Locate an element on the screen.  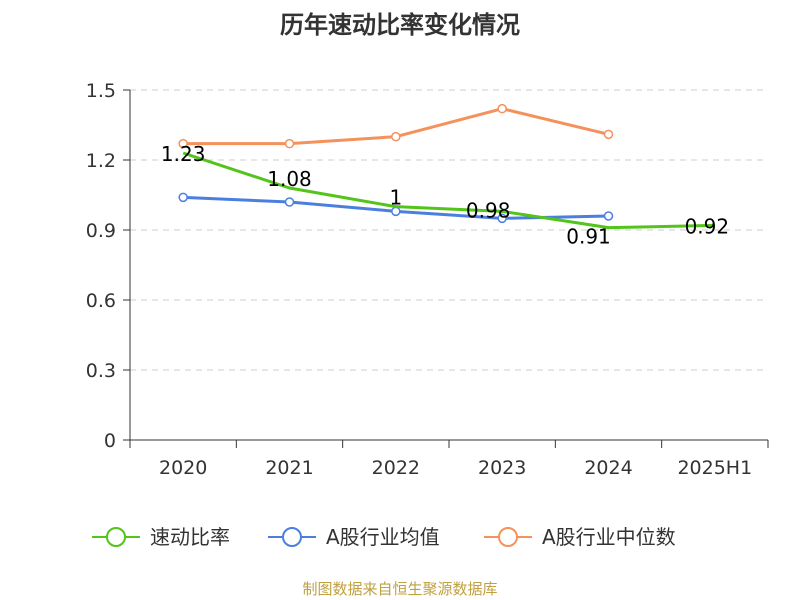
data-source-note: 制图数据来自恒生聚源数据库 is located at coordinates (399, 589).